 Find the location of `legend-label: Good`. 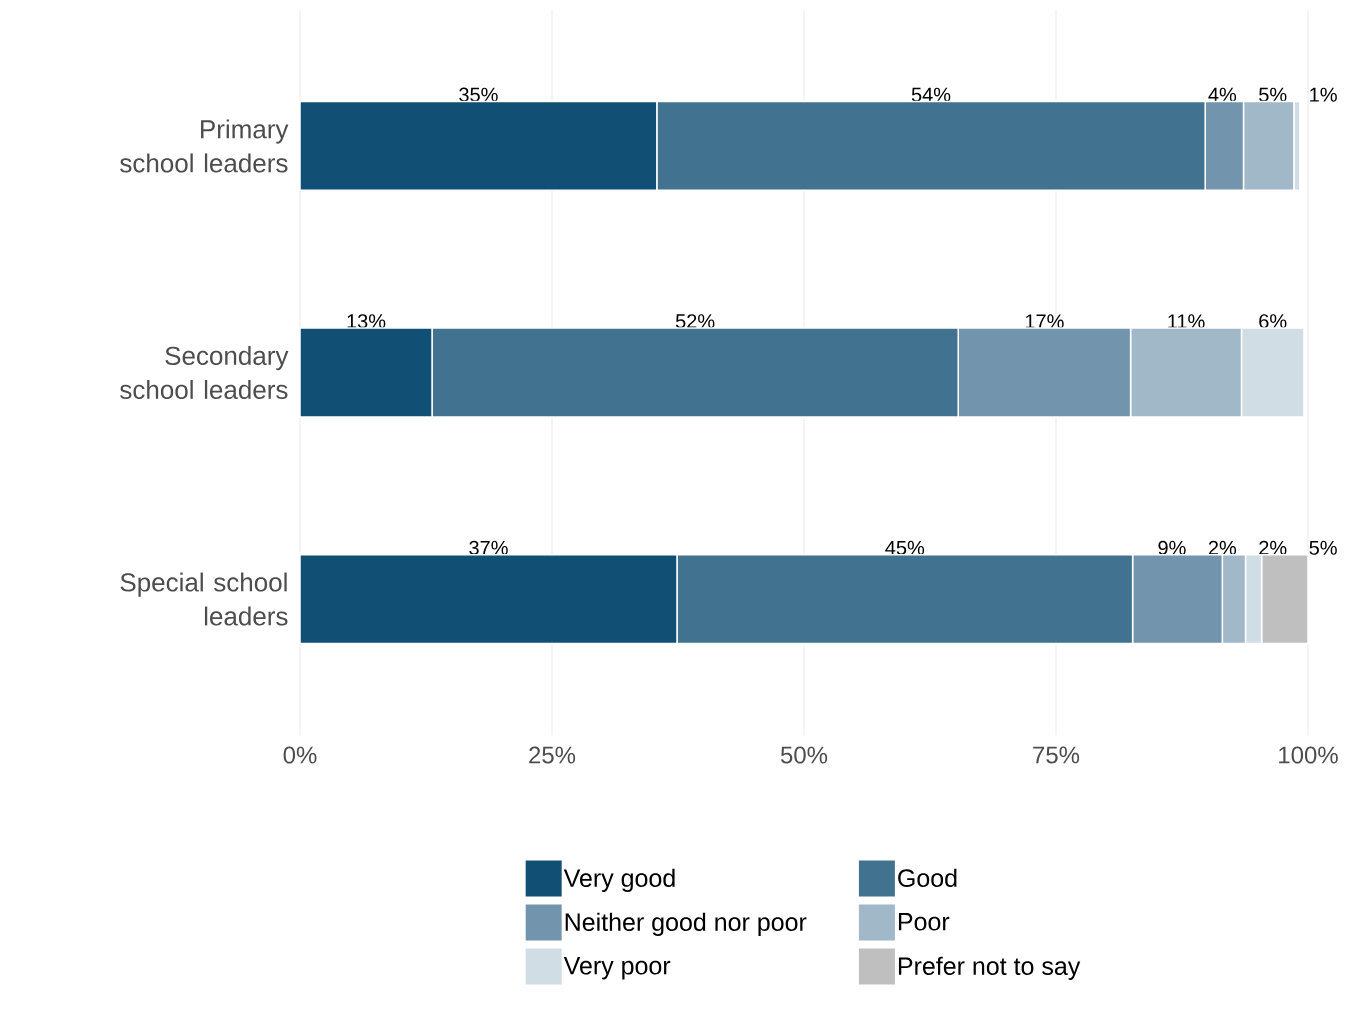

legend-label: Good is located at coordinates (927, 878).